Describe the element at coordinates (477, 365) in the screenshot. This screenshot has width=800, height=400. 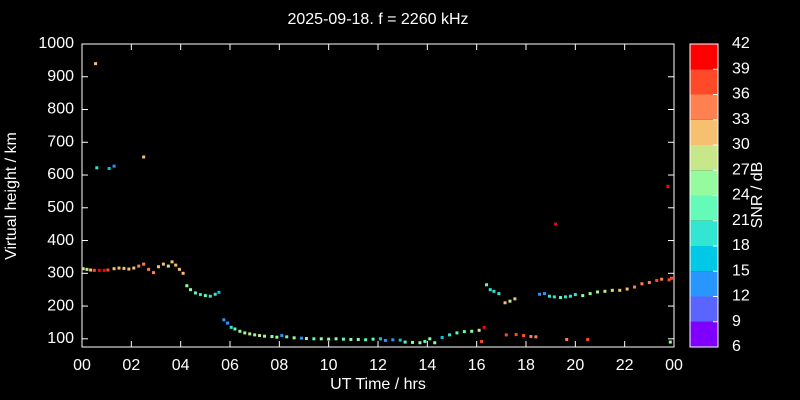
I see `x-tick-label: 16` at that location.